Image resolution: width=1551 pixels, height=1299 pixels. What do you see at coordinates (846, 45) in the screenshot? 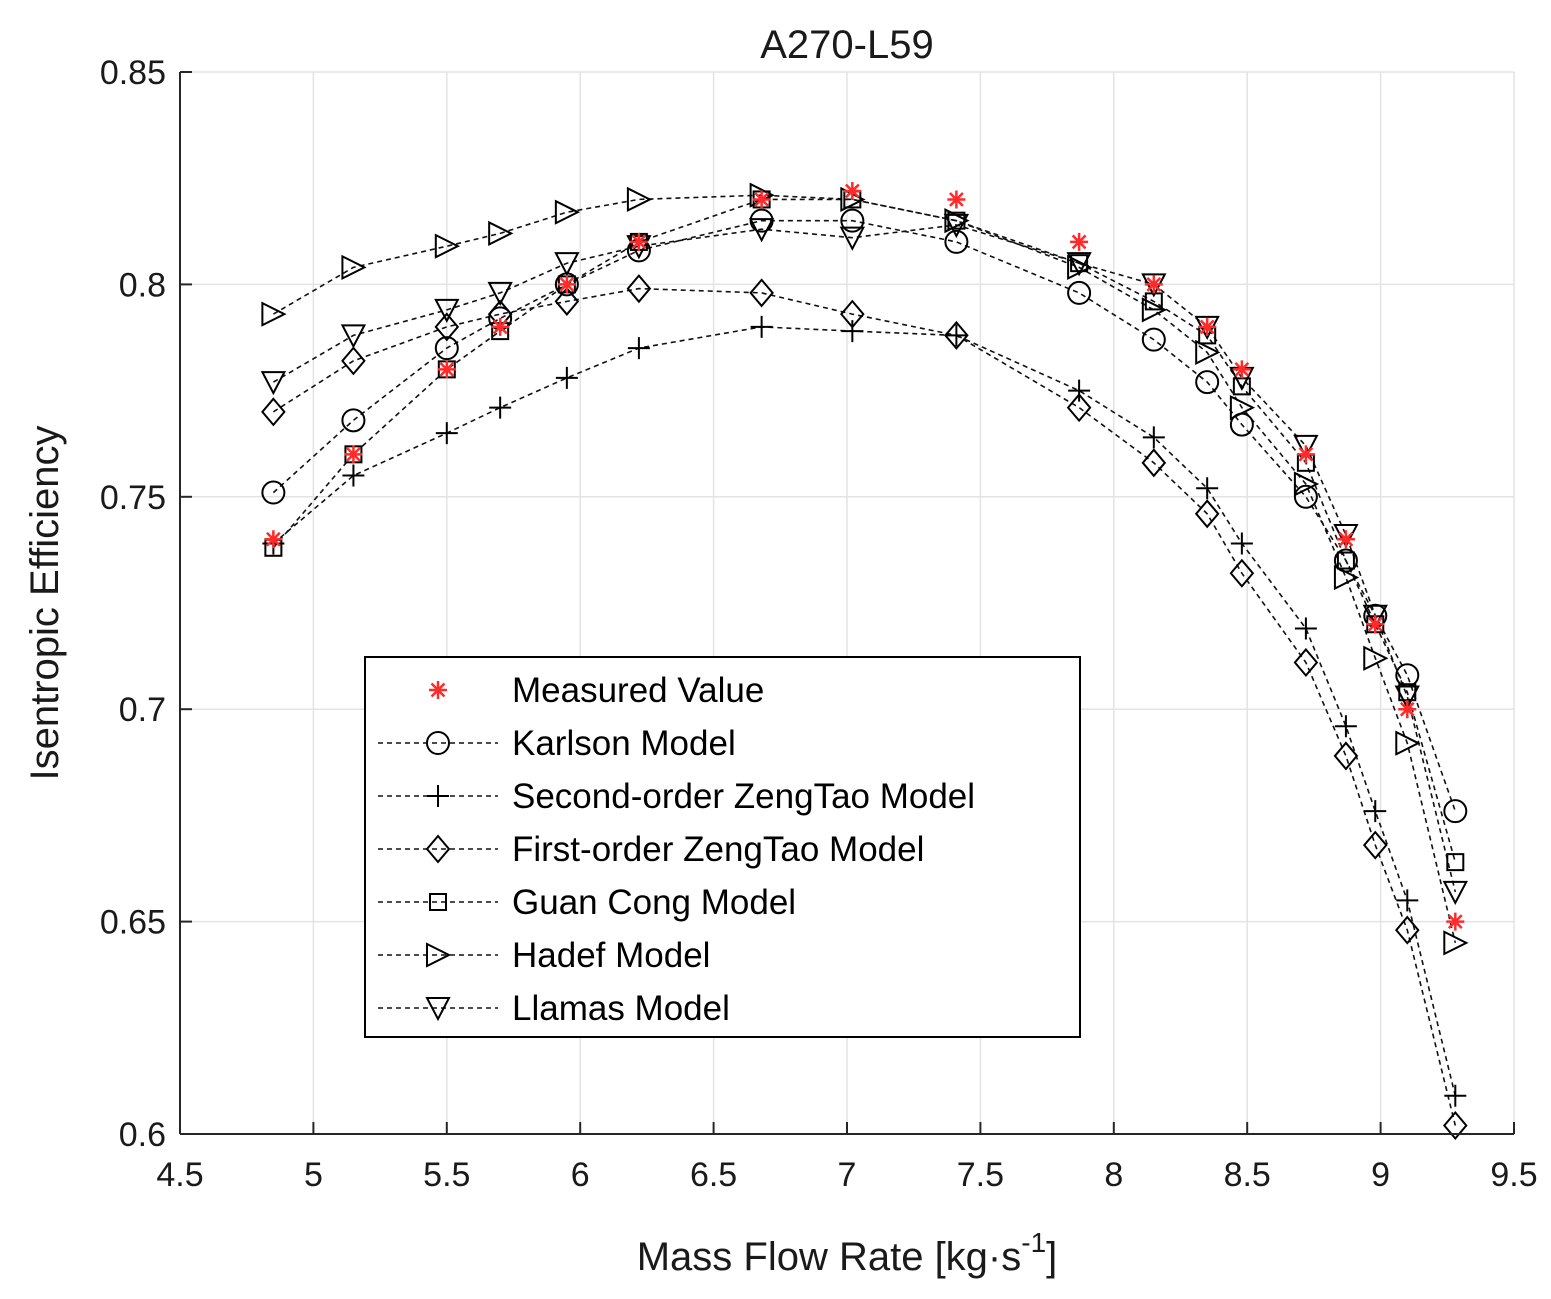
I see `chart-title: A270-L59` at bounding box center [846, 45].